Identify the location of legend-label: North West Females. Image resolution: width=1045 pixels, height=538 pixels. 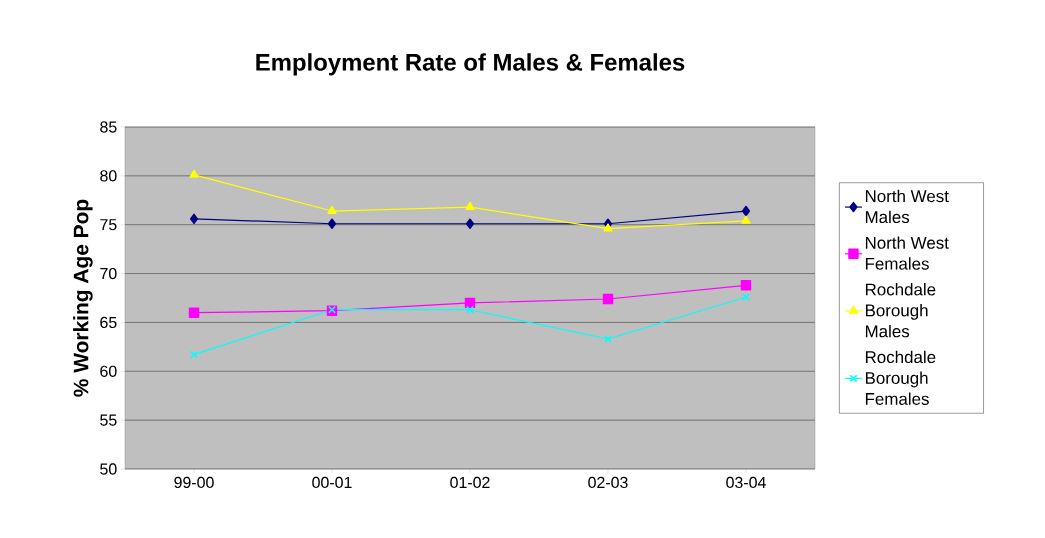
(907, 253).